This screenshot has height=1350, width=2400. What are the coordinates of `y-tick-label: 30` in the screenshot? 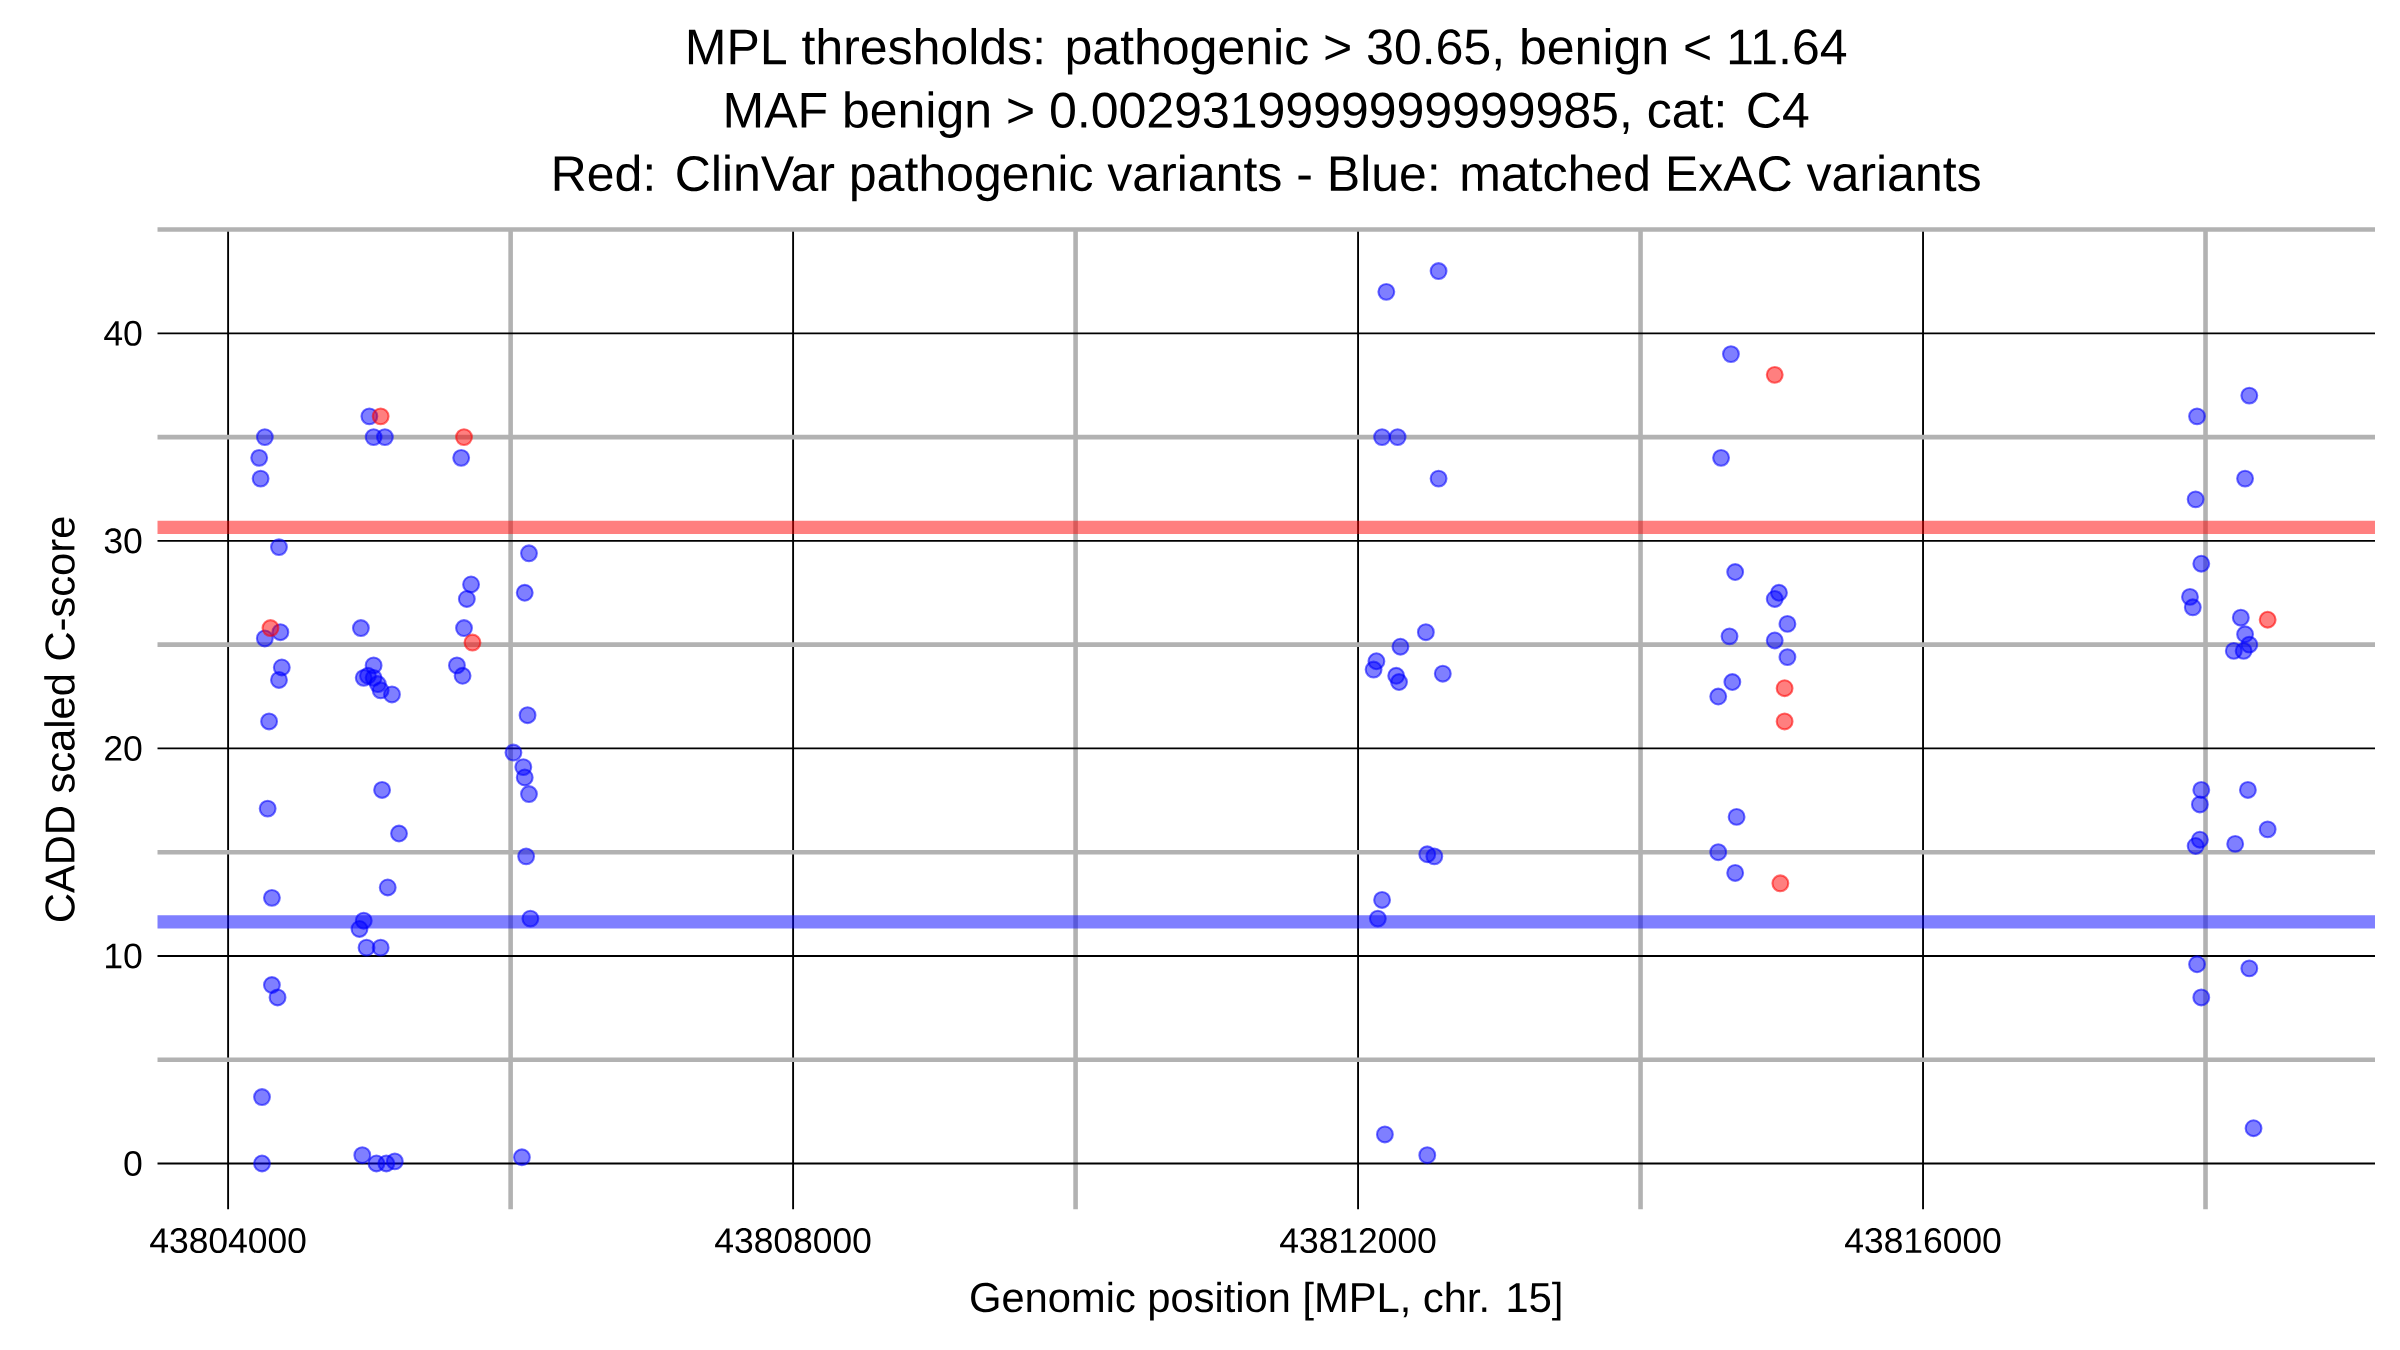 It's located at (123, 541).